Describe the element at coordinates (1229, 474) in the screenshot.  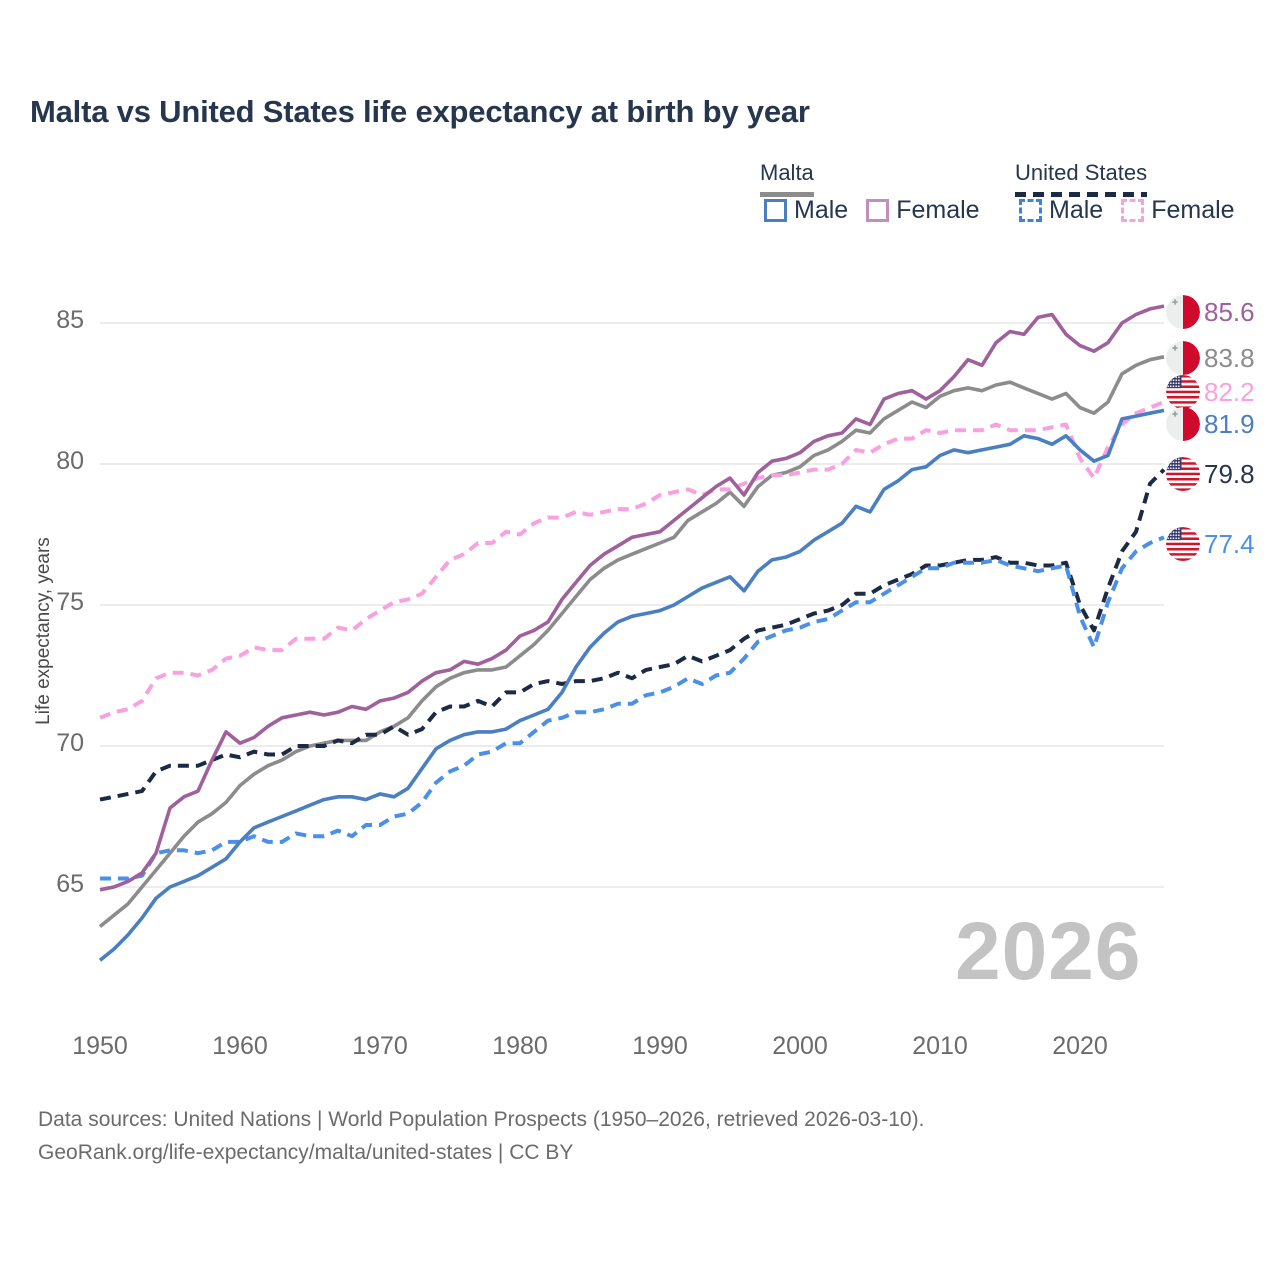
I see `end-label-value: 79.8` at that location.